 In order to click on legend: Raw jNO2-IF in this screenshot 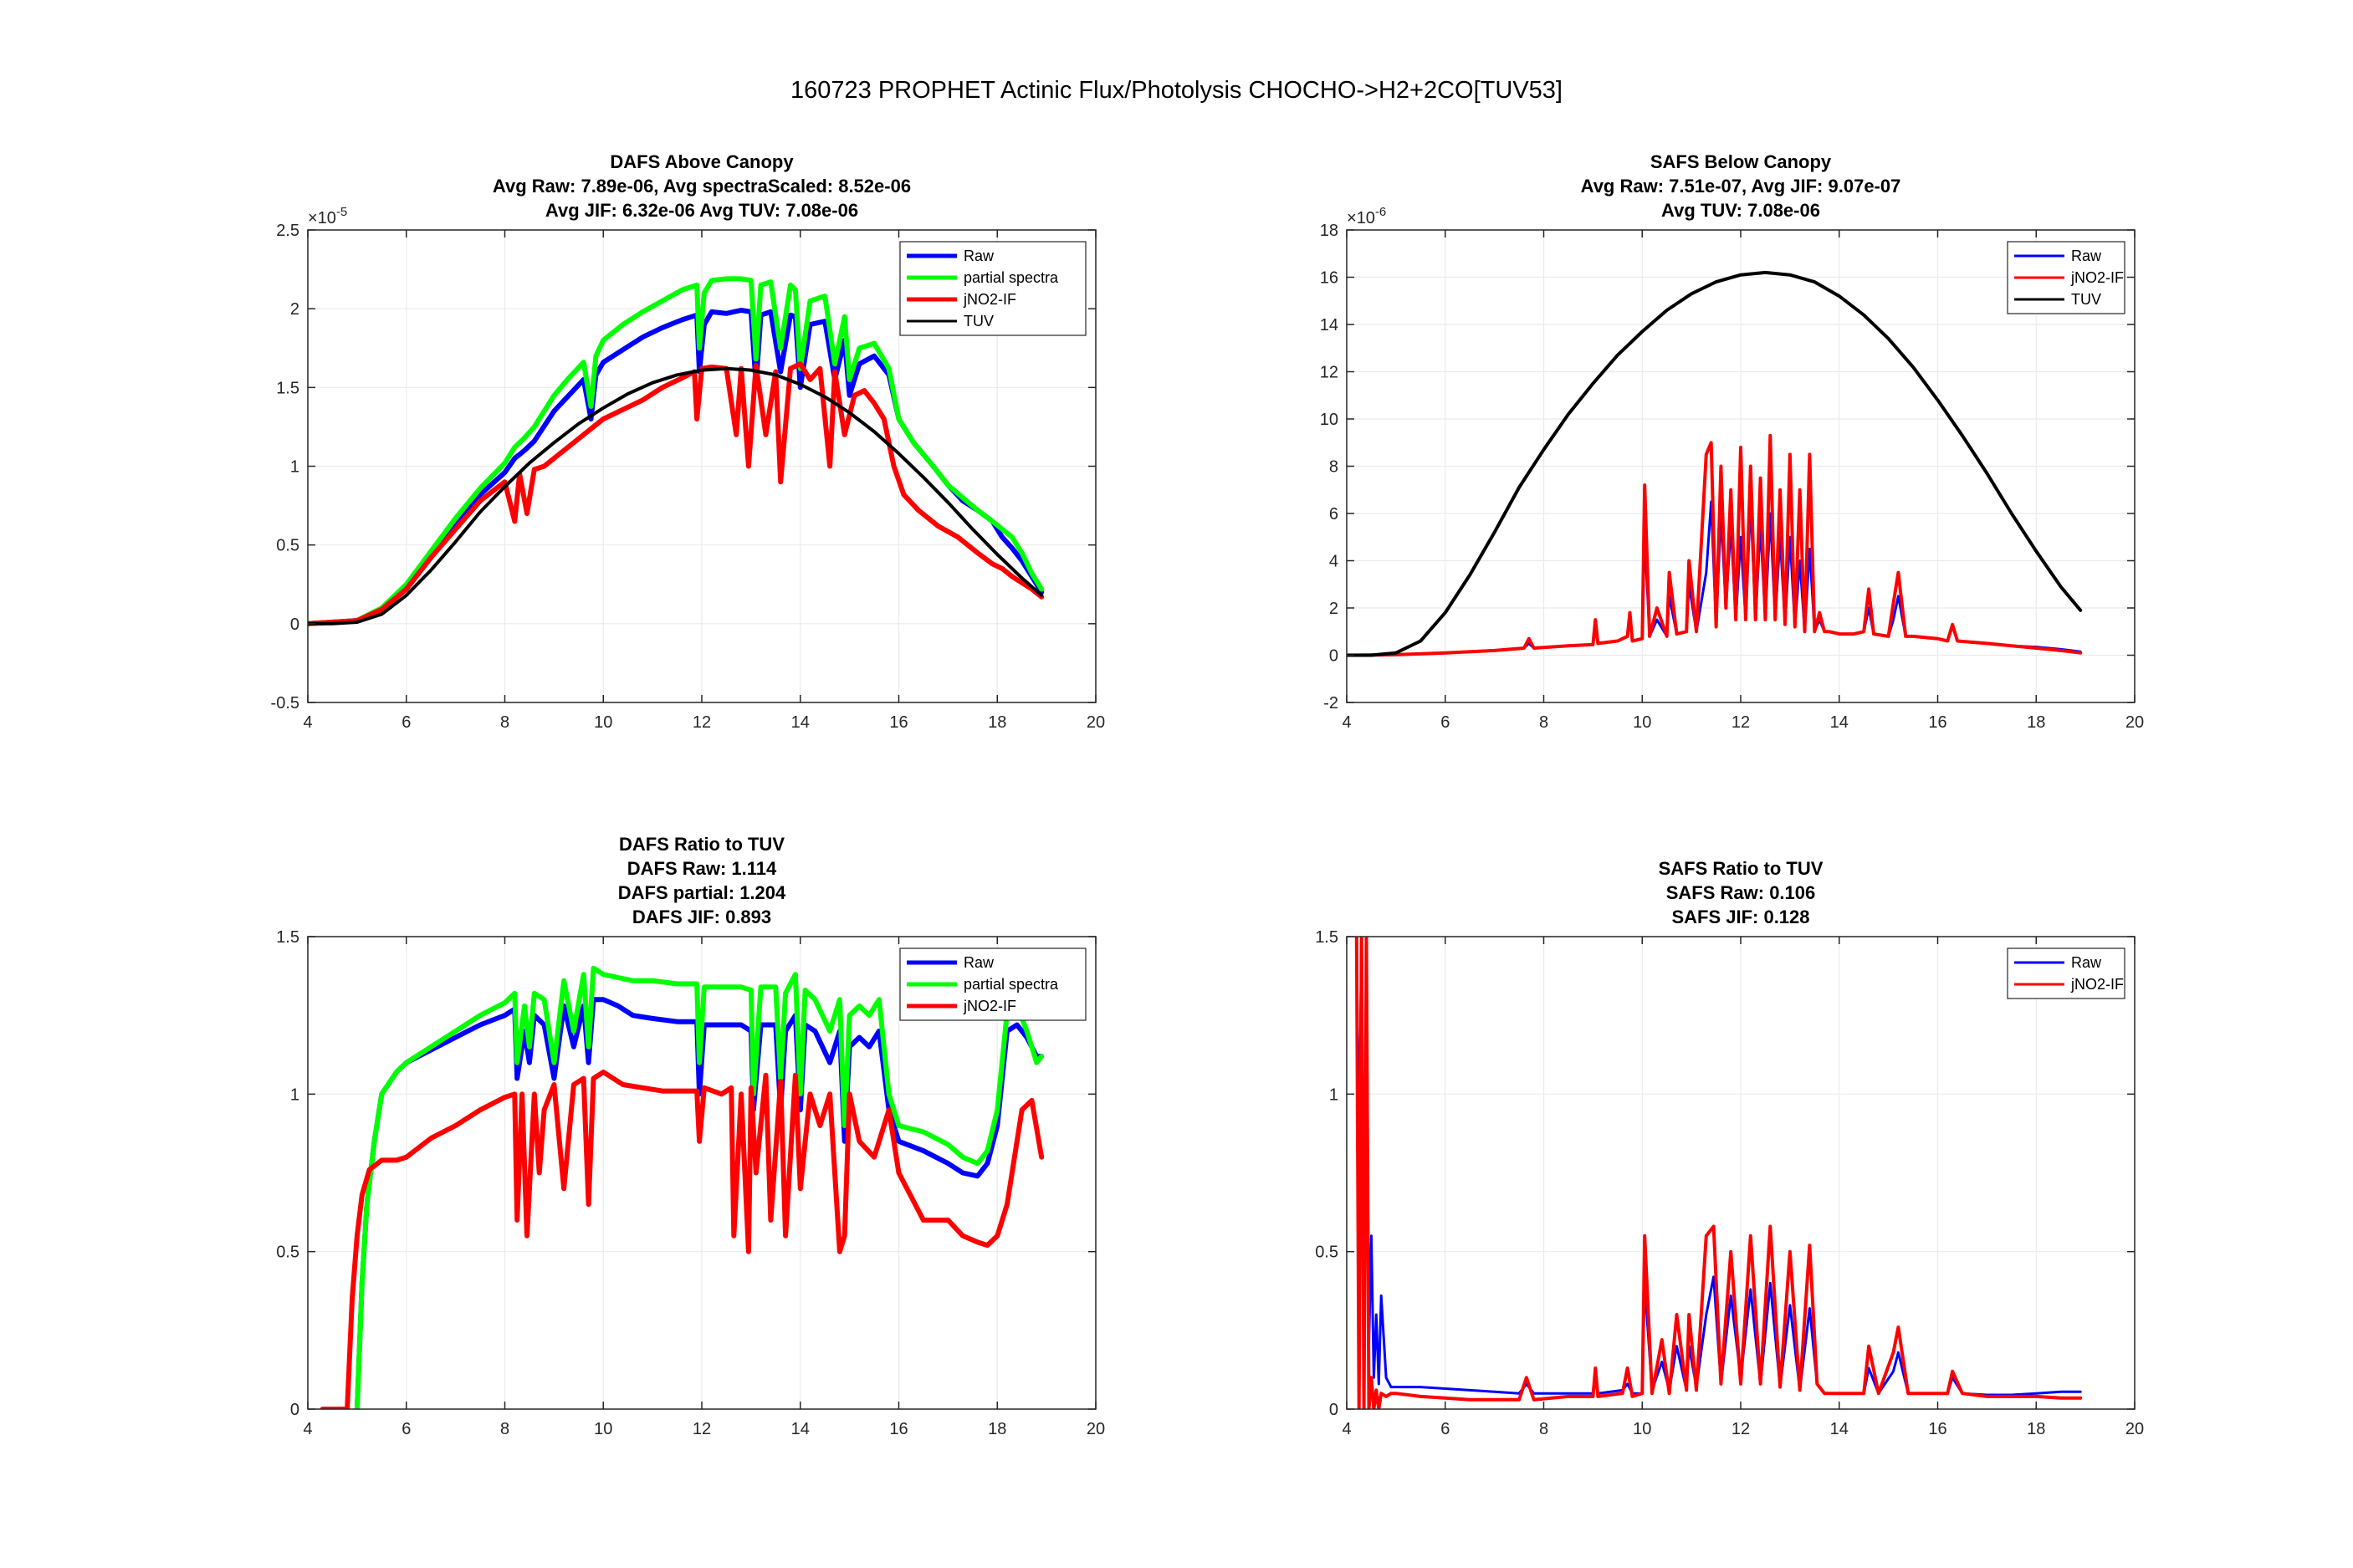, I will do `click(2066, 973)`.